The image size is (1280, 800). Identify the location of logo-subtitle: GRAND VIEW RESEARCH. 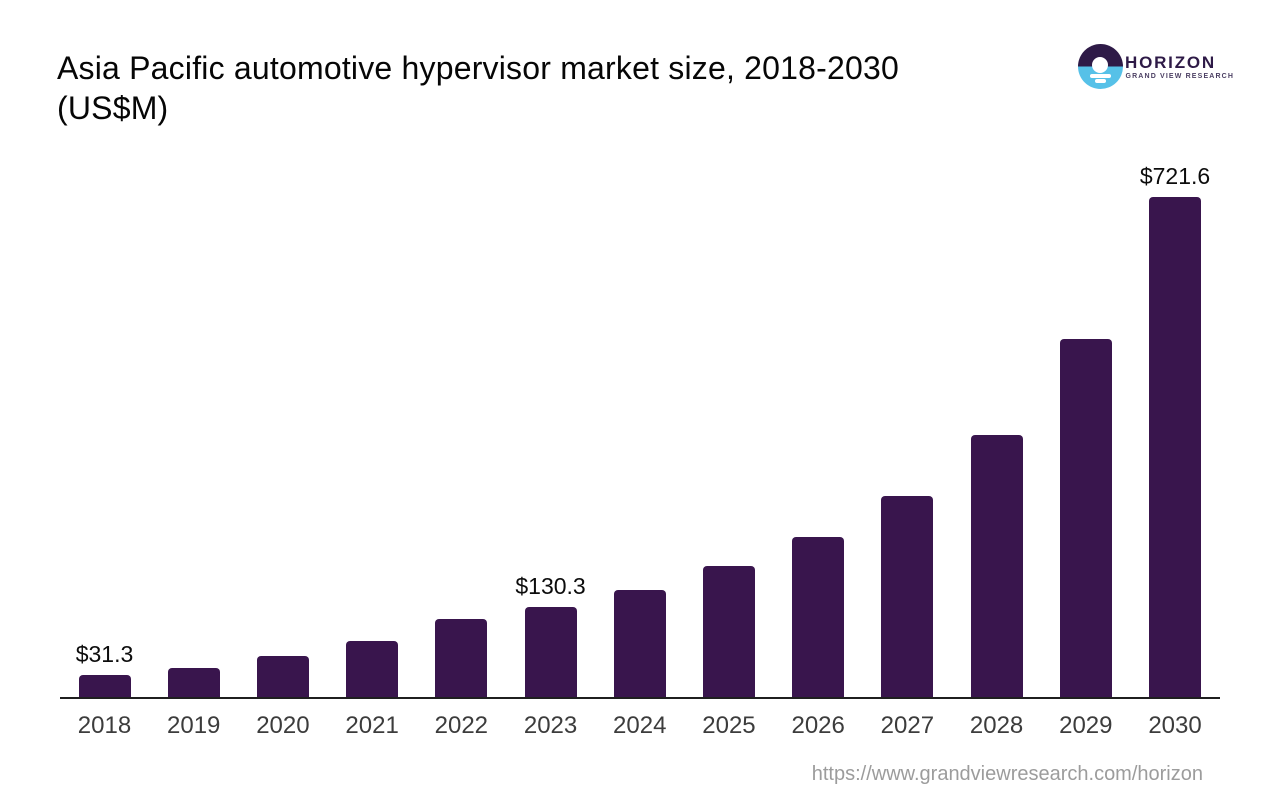
(1180, 76).